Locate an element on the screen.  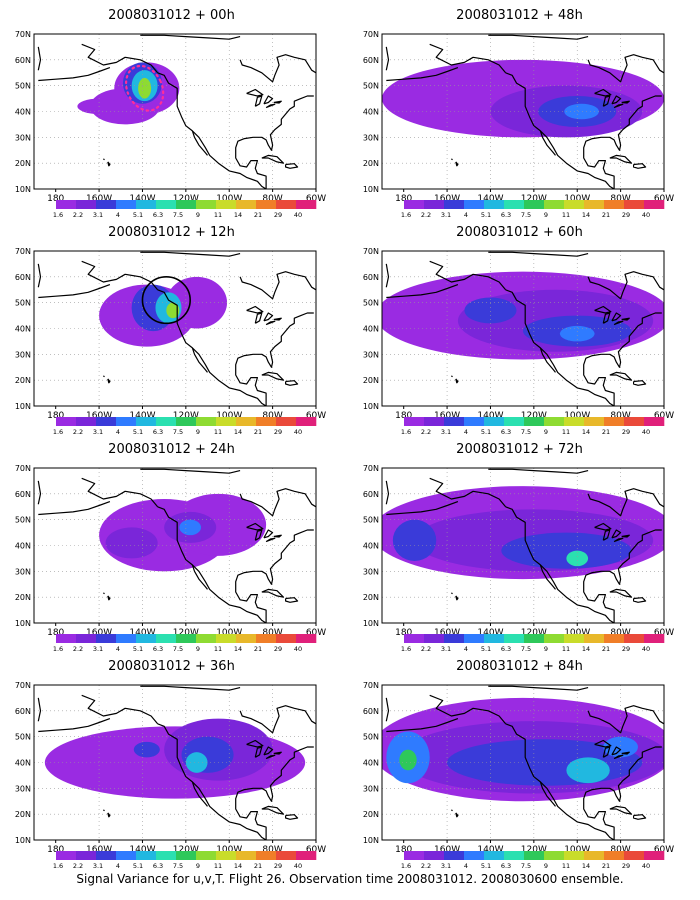
coastlines is located at coordinates (524, 328).